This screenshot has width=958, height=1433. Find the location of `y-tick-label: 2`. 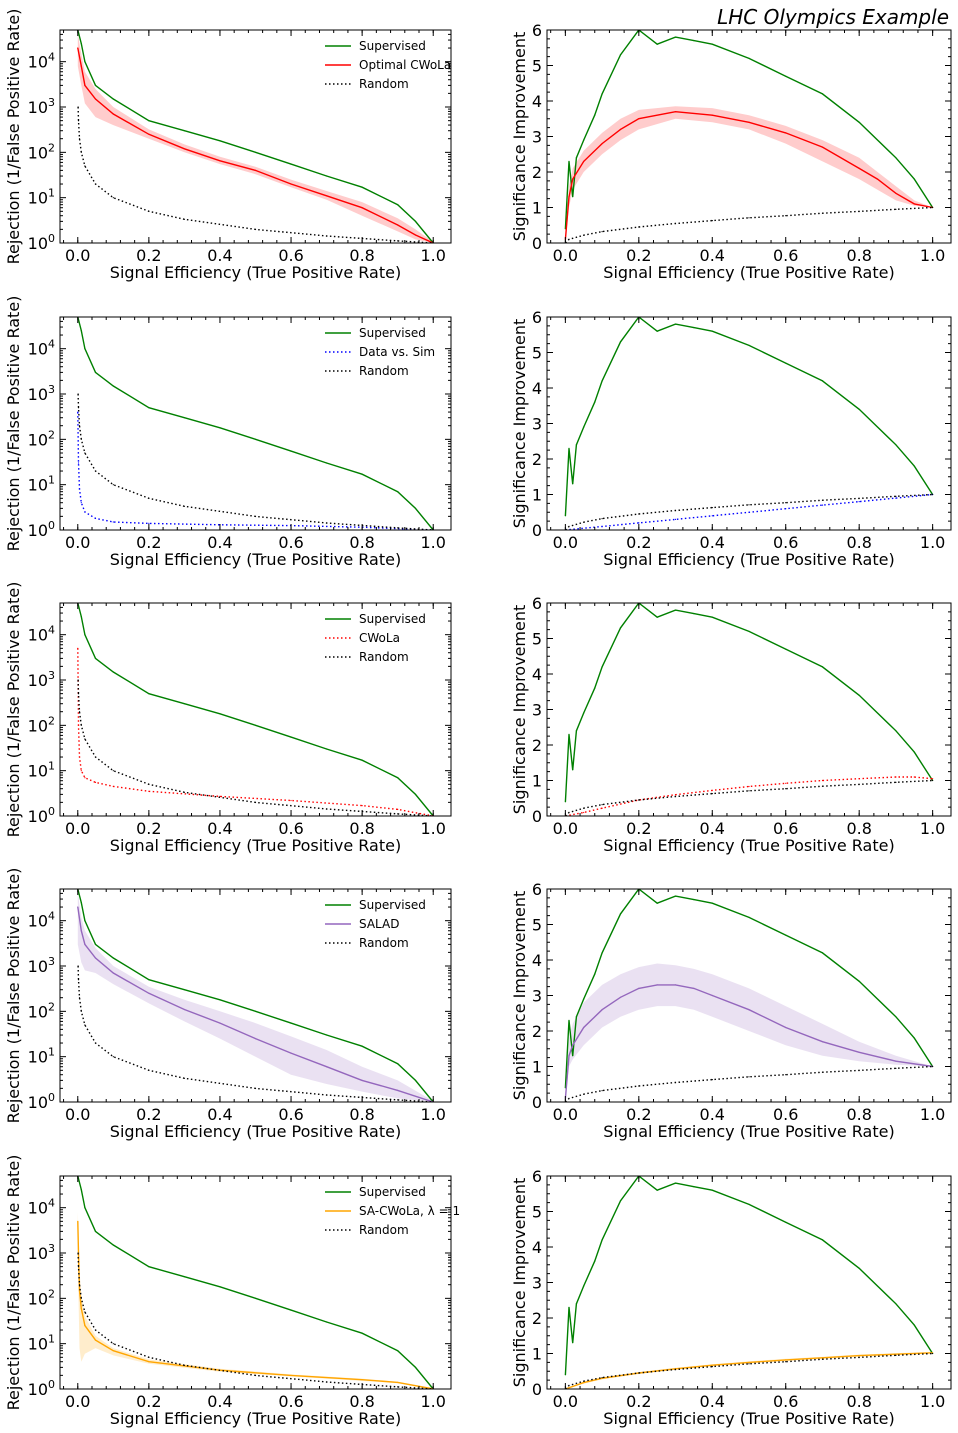

y-tick-label: 2 is located at coordinates (537, 1031).